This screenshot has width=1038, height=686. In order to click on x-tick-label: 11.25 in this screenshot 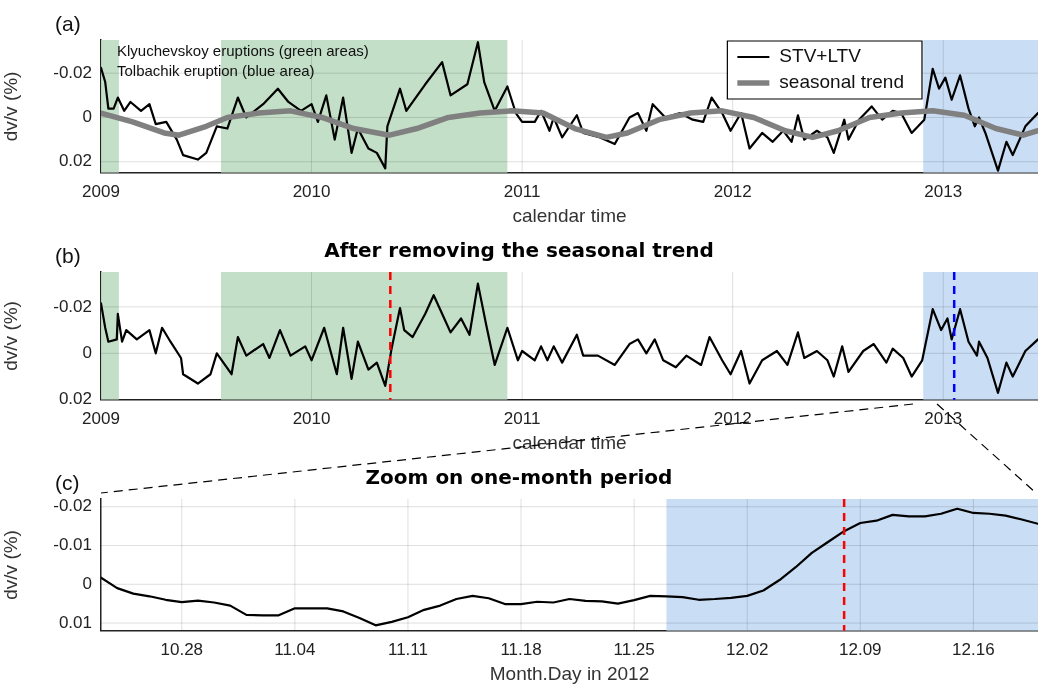, I will do `click(634, 649)`.